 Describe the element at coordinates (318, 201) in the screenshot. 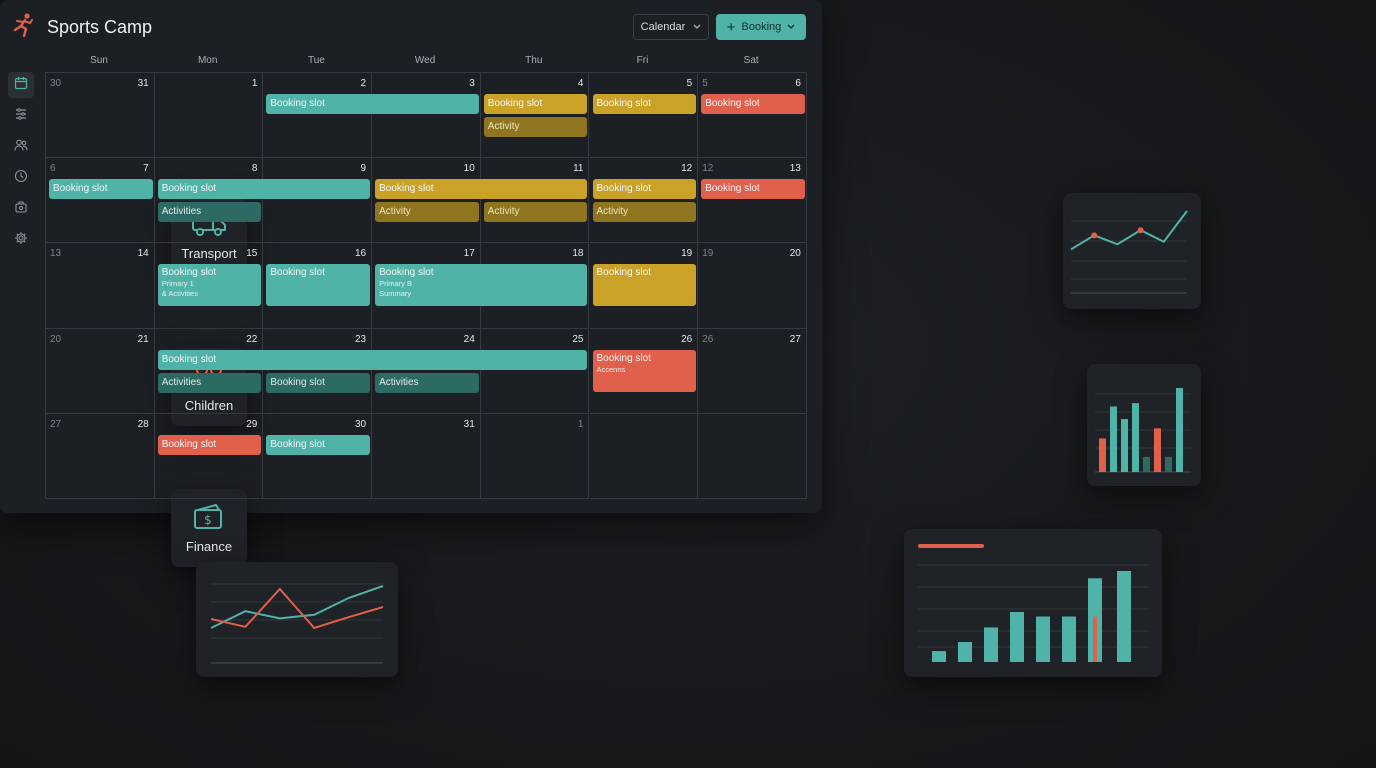

I see `day-cell: 9` at that location.